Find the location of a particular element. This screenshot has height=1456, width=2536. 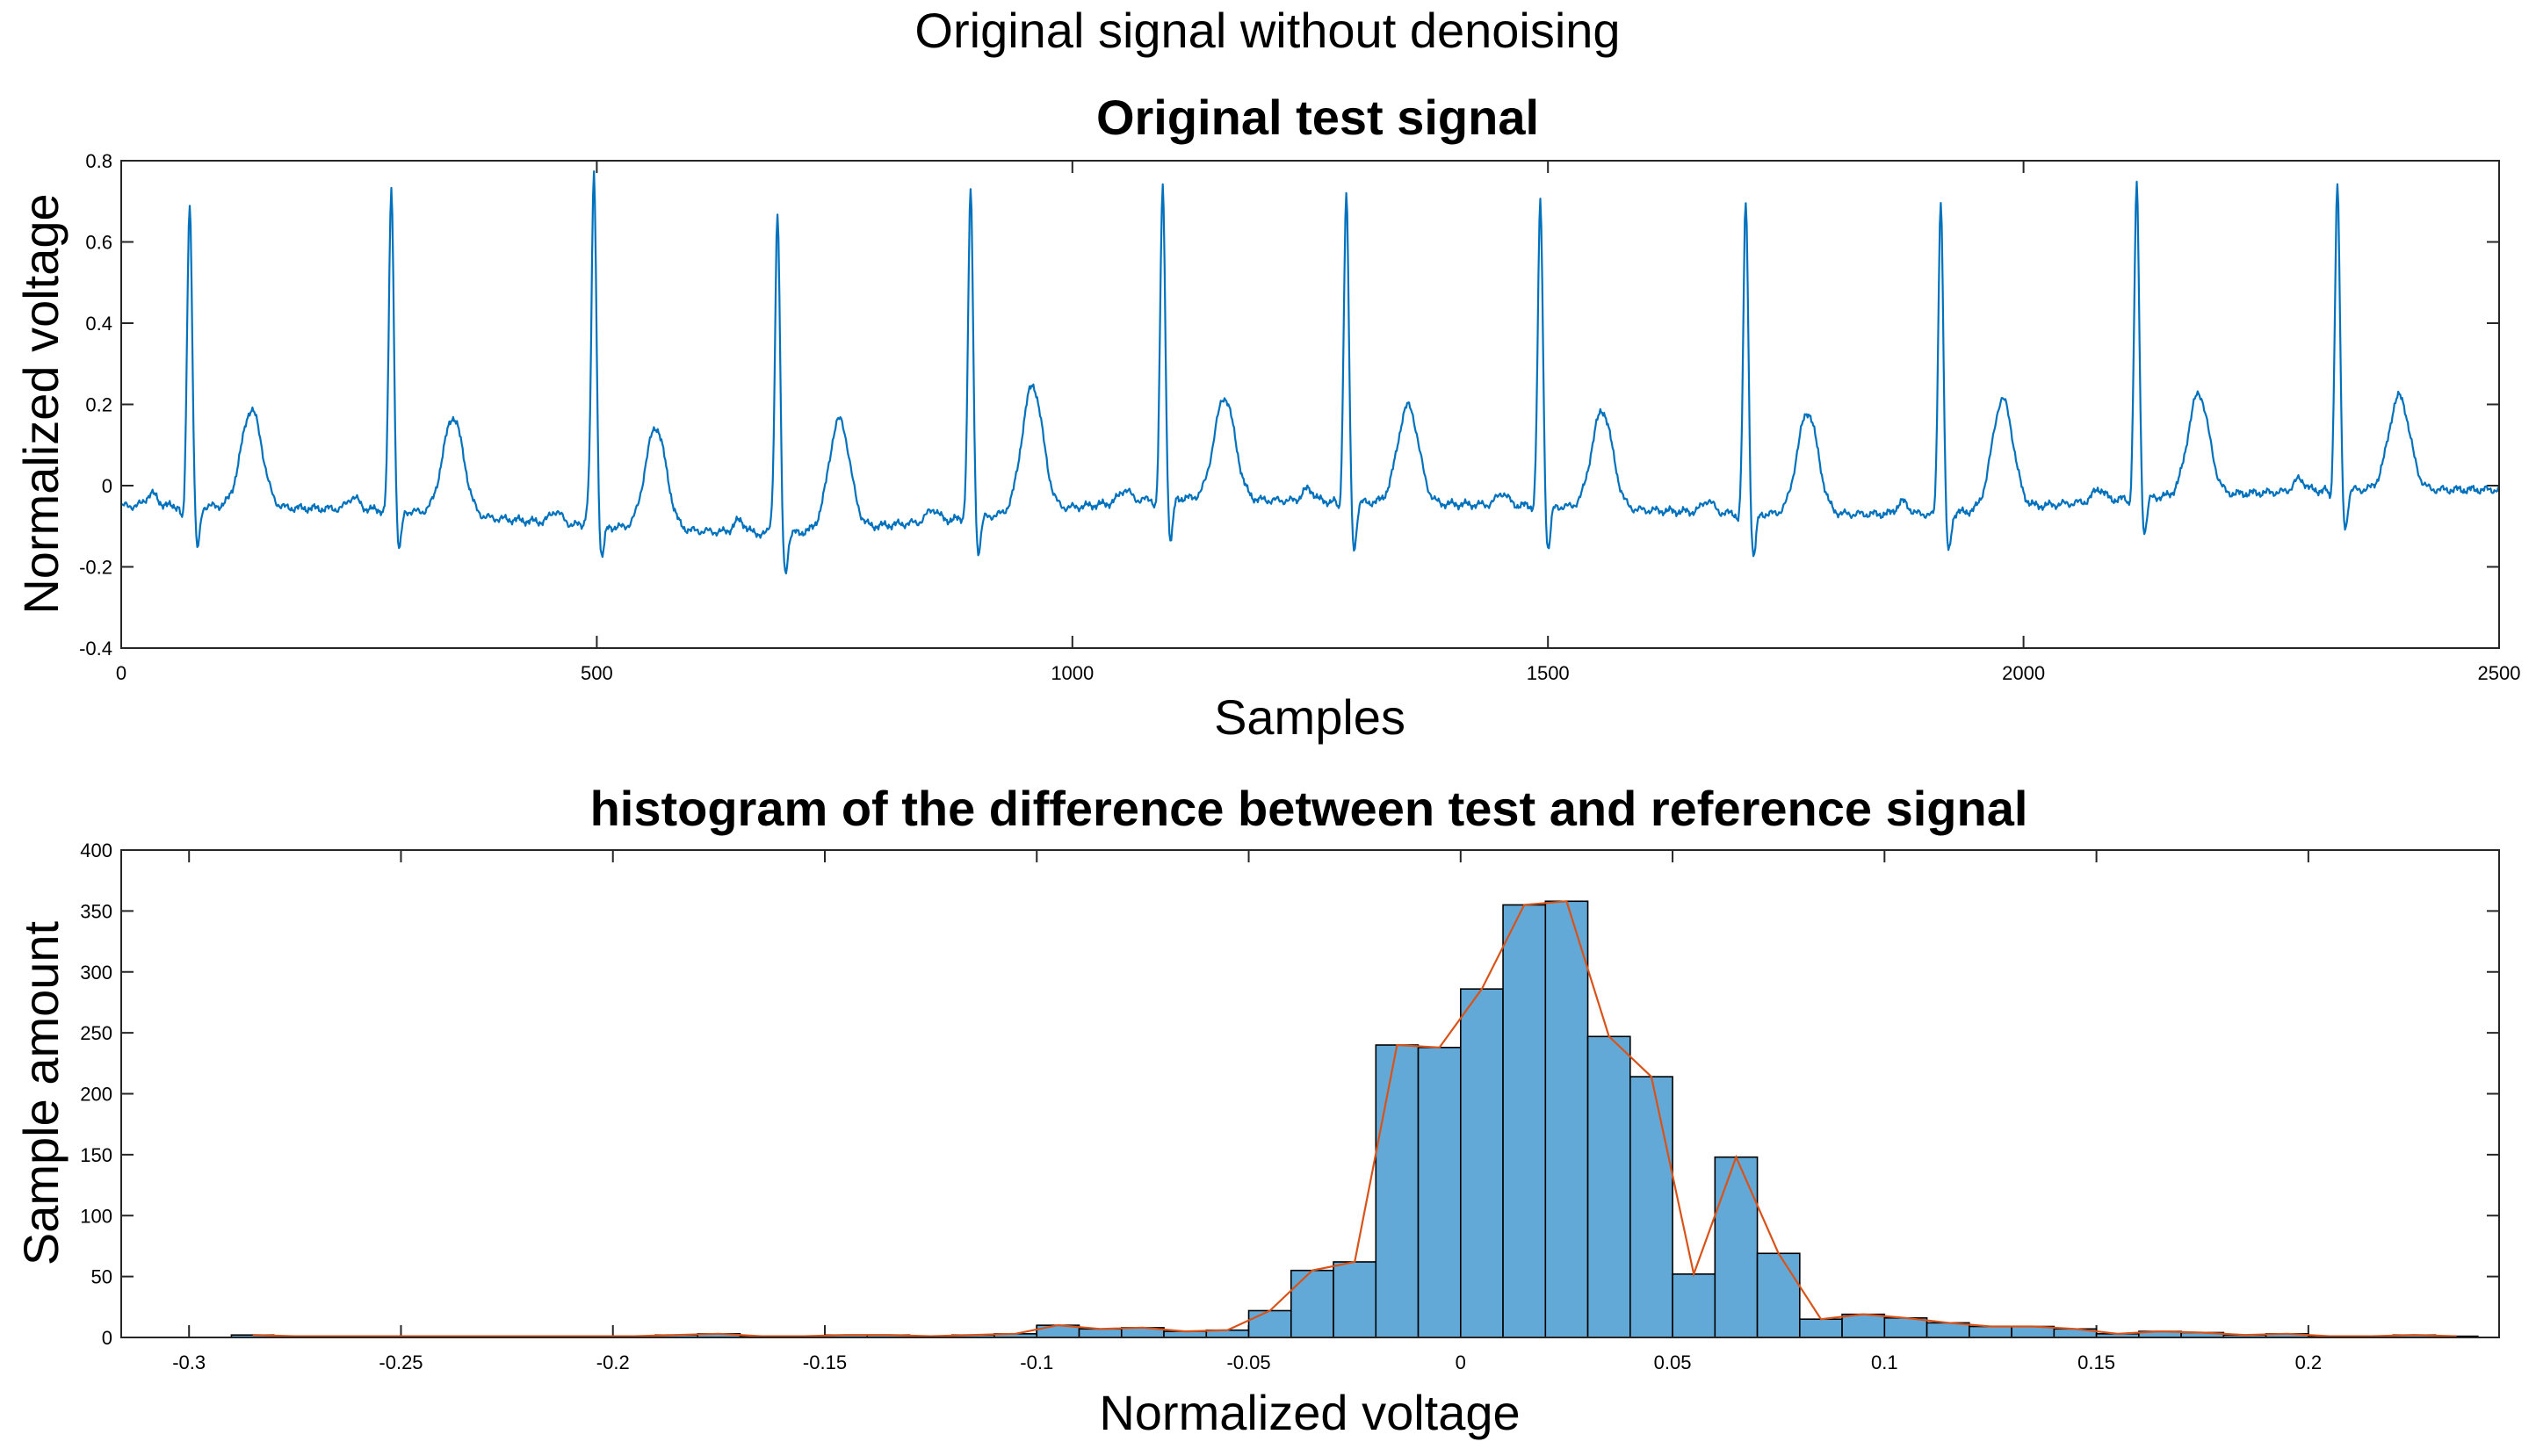

signal-x-axis-label: Samples is located at coordinates (1309, 717).